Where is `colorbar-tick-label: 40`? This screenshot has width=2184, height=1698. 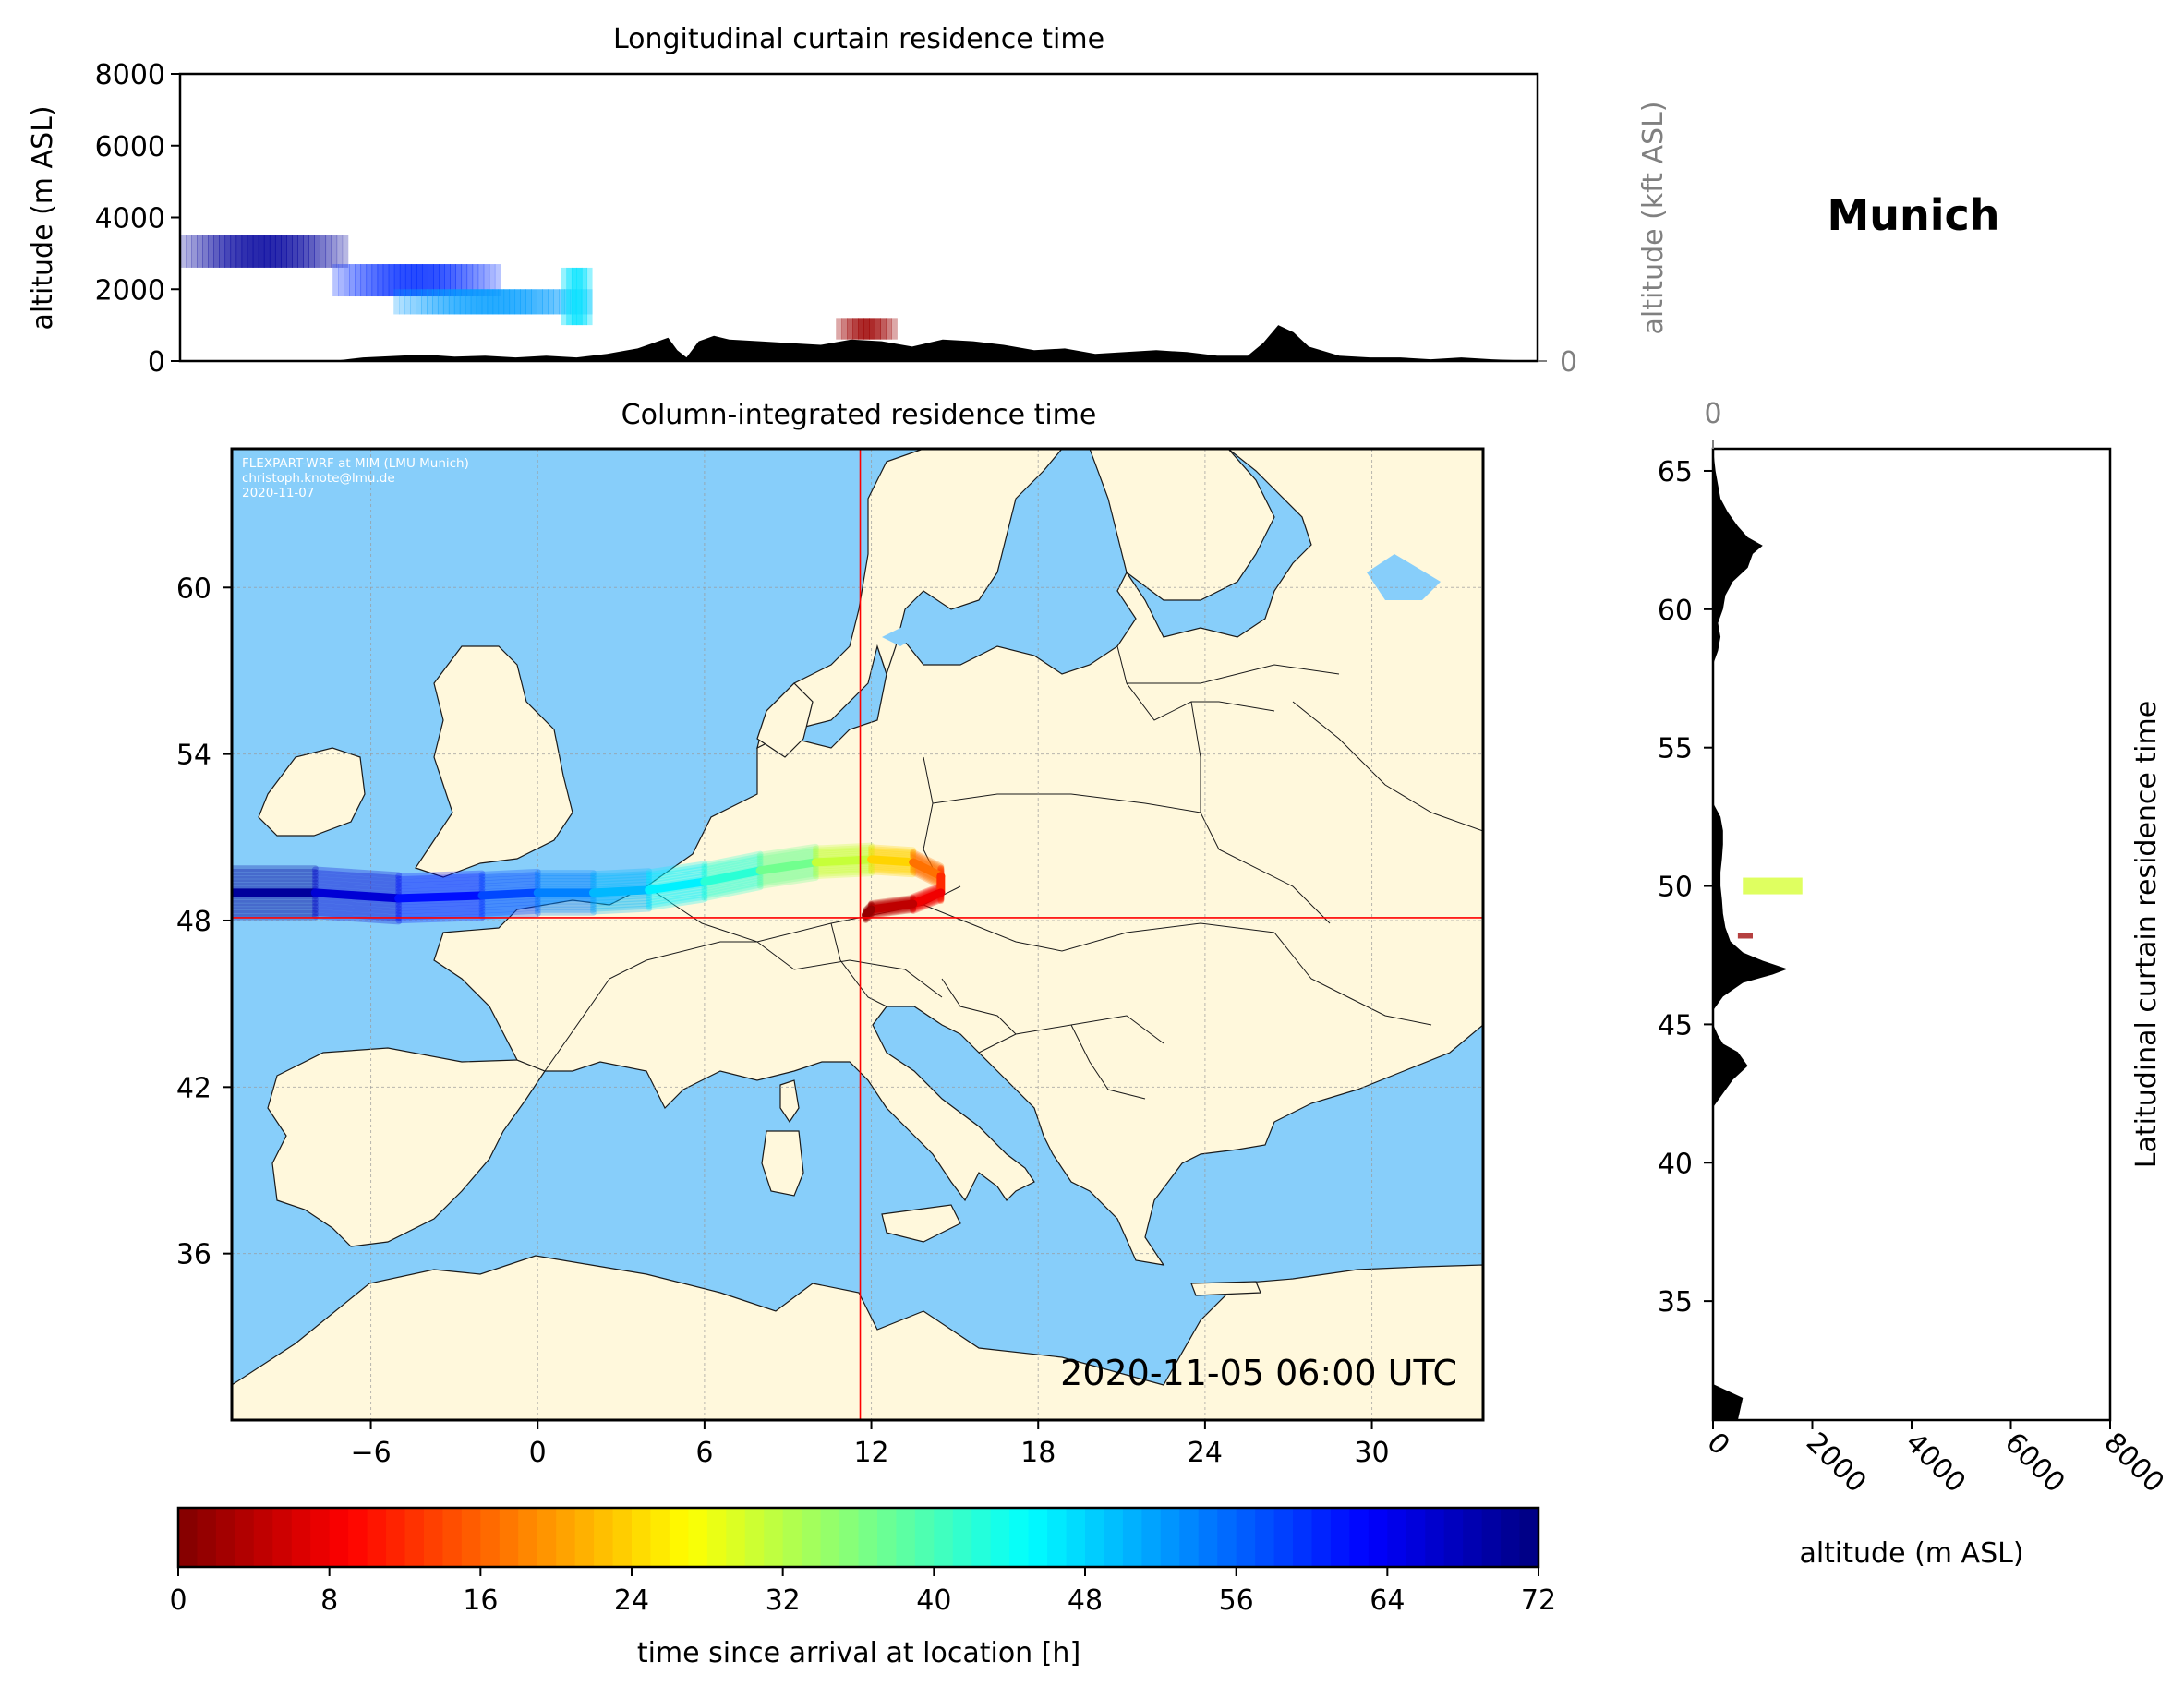
colorbar-tick-label: 40 is located at coordinates (933, 1600).